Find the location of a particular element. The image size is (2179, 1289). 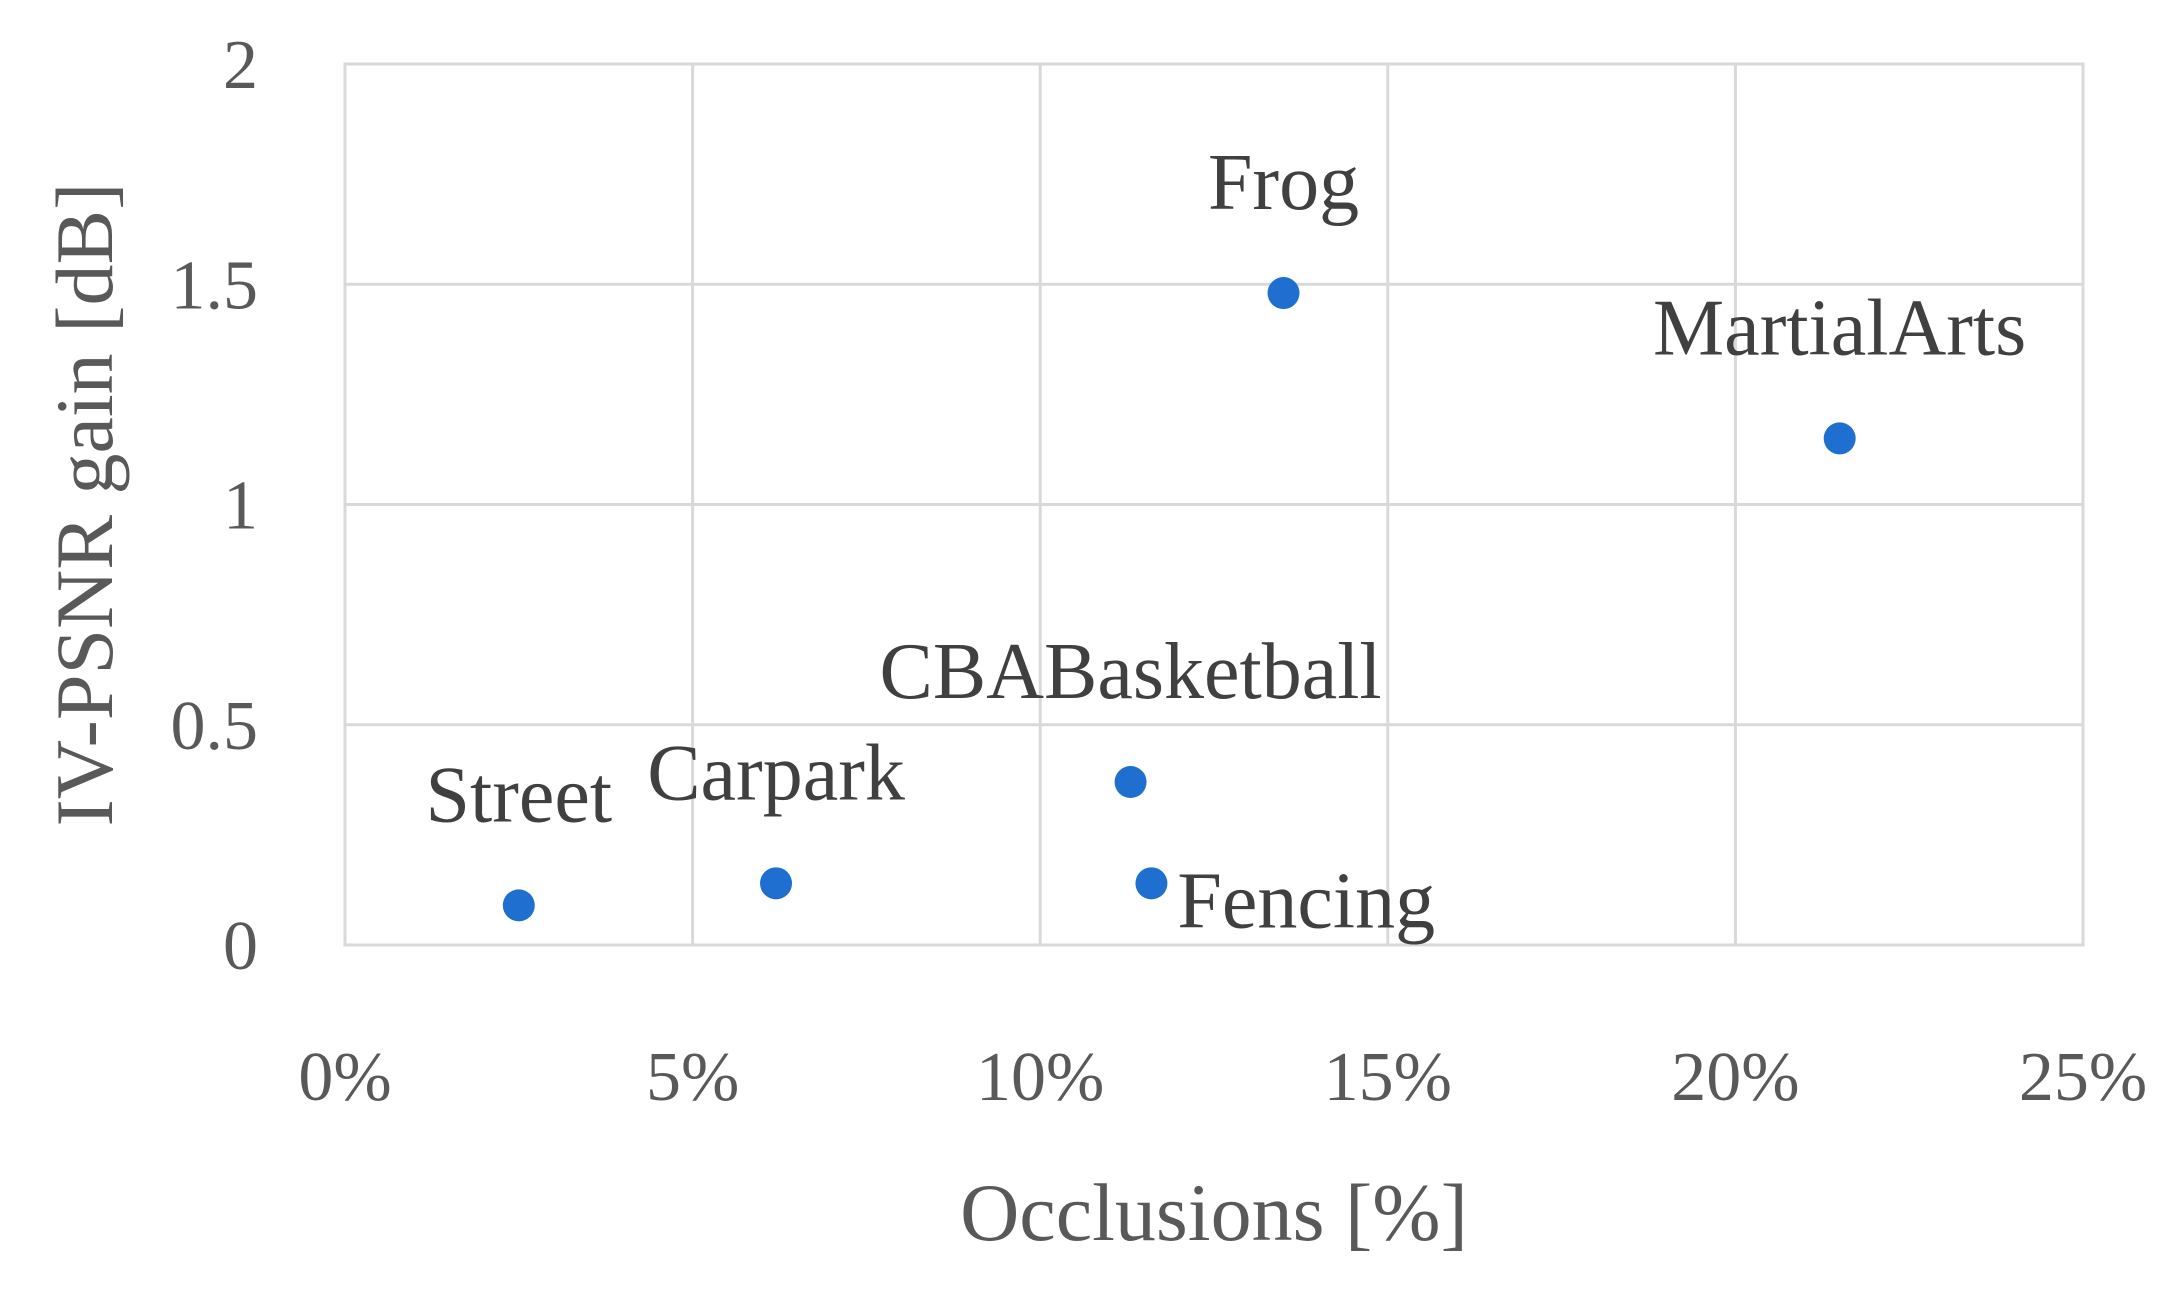

data-label: CBABasketball is located at coordinates (1130, 672).